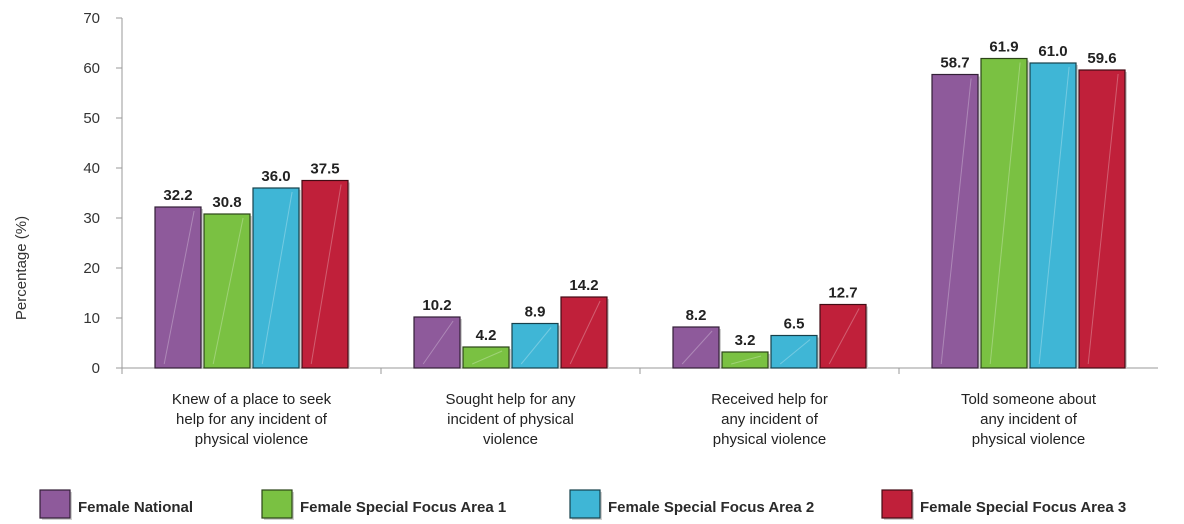 The image size is (1184, 524). Describe the element at coordinates (510, 419) in the screenshot. I see `category-label: incident of physical` at that location.